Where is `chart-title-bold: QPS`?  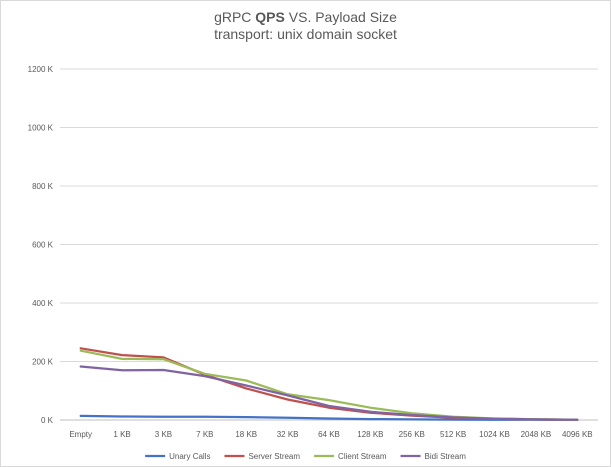
chart-title-bold: QPS is located at coordinates (270, 17).